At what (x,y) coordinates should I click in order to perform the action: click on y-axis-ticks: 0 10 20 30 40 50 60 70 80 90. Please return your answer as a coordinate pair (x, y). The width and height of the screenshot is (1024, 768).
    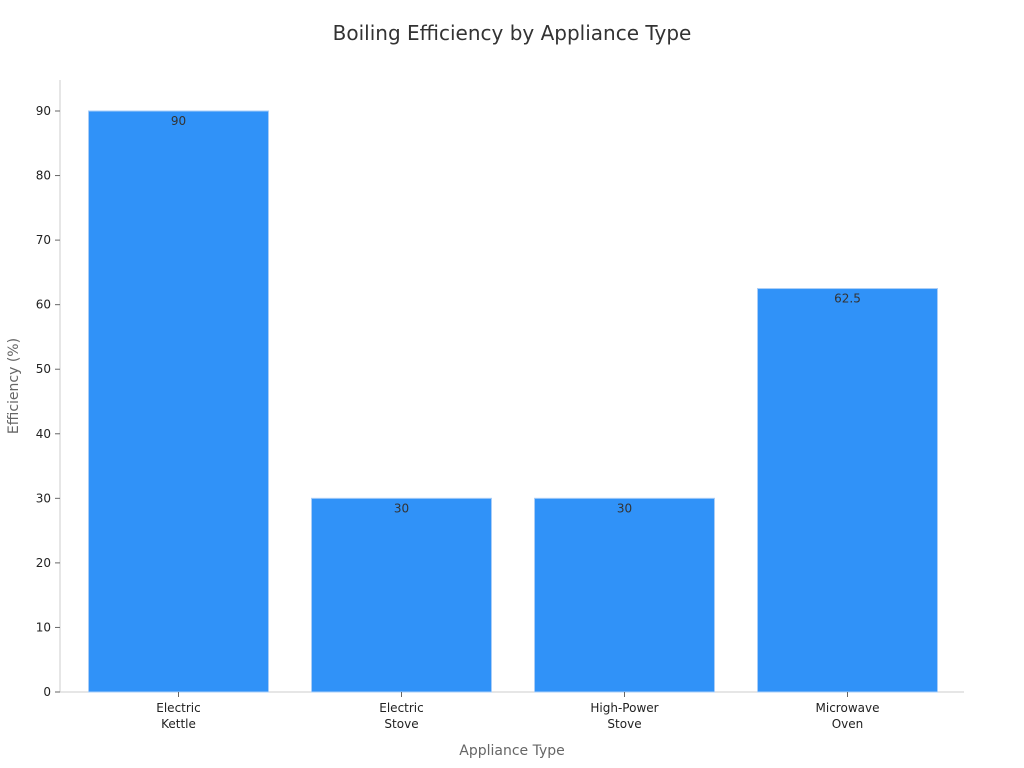
    Looking at the image, I should click on (48, 401).